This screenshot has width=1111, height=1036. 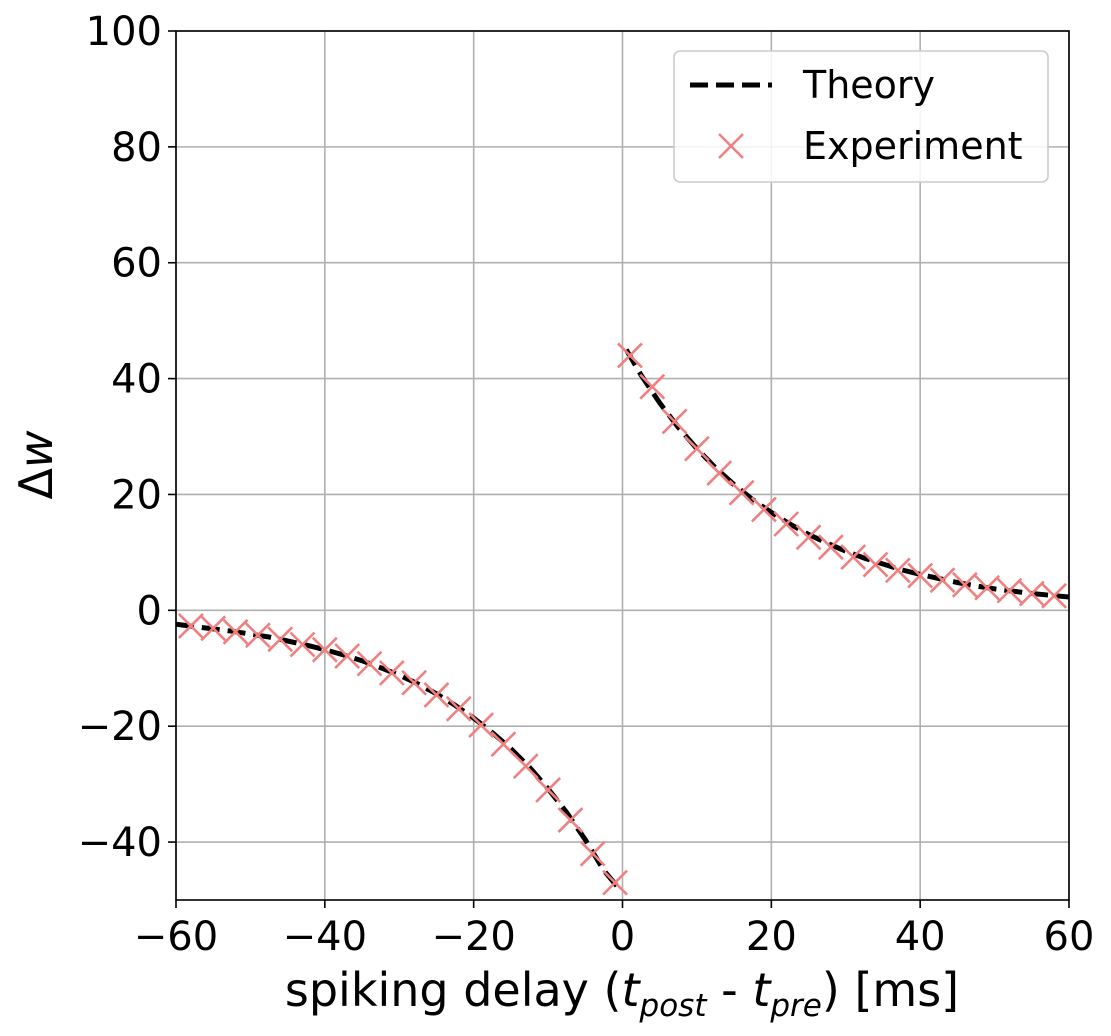 What do you see at coordinates (473, 937) in the screenshot?
I see `x-tick-label: −20` at bounding box center [473, 937].